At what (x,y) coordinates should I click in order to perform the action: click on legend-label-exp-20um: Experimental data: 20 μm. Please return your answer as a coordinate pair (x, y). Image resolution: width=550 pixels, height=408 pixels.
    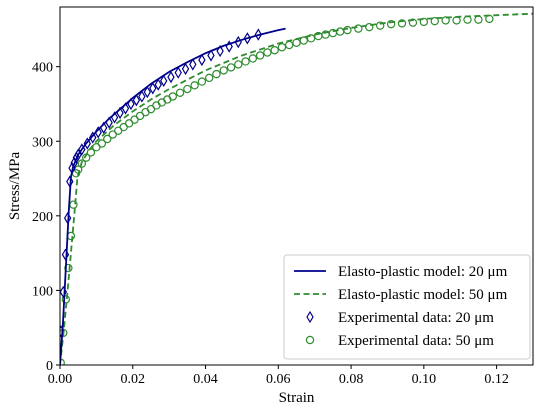
    Looking at the image, I should click on (416, 318).